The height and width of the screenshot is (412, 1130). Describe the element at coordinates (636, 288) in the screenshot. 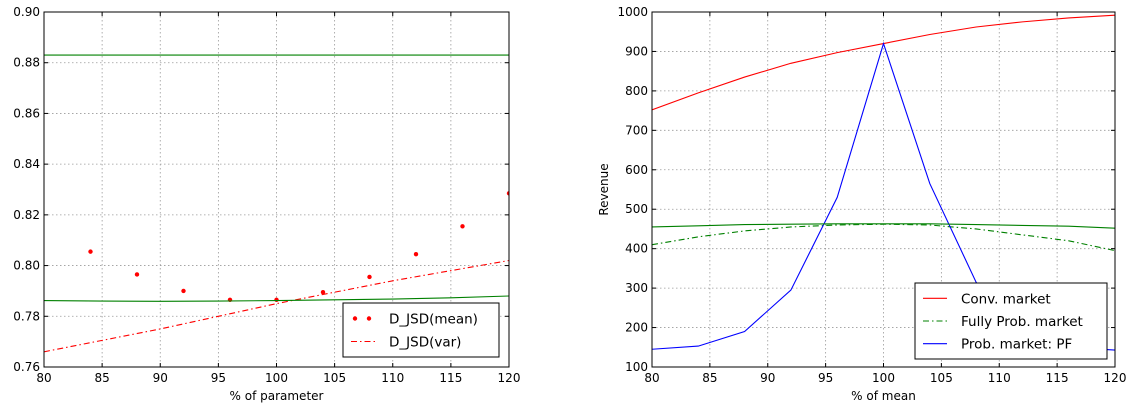

I see `y-tick-label: 300` at that location.